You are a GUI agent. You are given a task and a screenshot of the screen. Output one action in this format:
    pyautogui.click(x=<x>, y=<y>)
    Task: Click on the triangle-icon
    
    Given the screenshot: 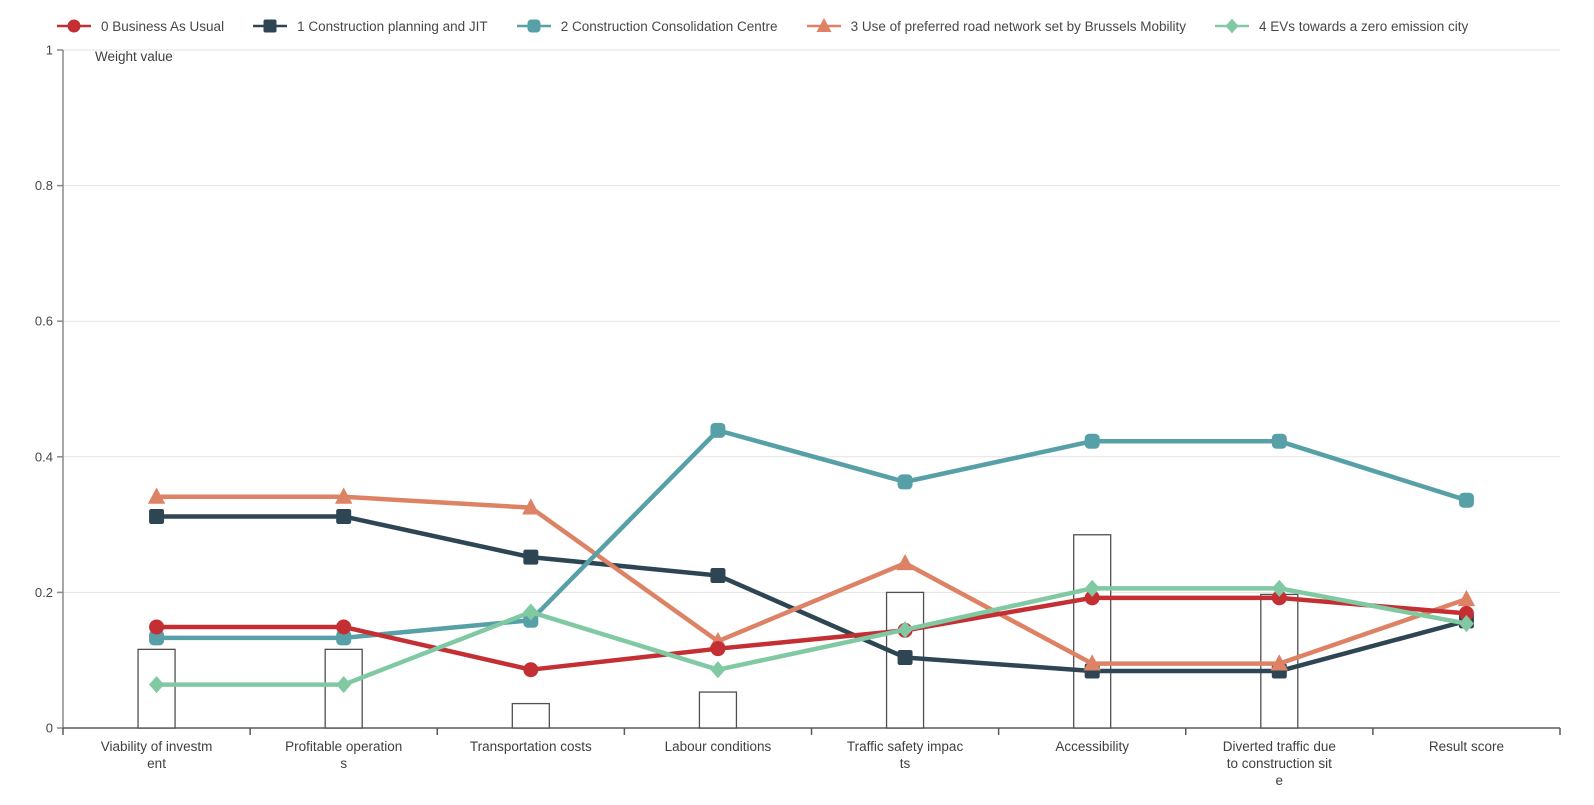 What is the action you would take?
    pyautogui.click(x=824, y=24)
    